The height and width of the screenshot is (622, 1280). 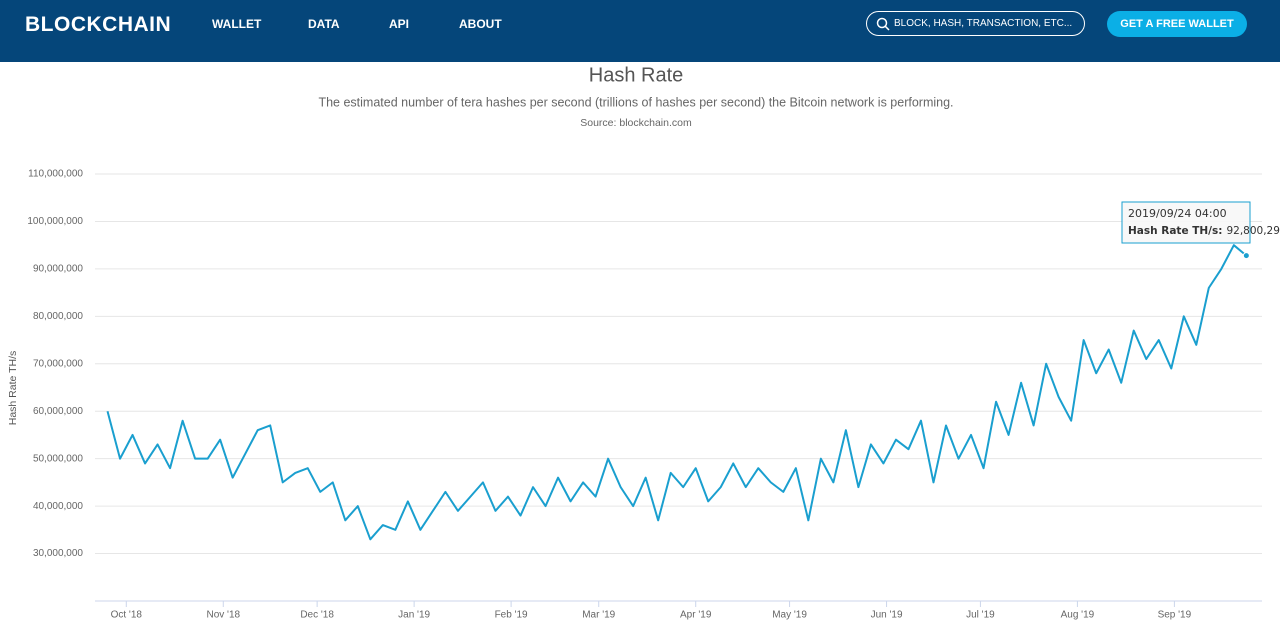 I want to click on nav-link: WALLET, so click(x=237, y=24).